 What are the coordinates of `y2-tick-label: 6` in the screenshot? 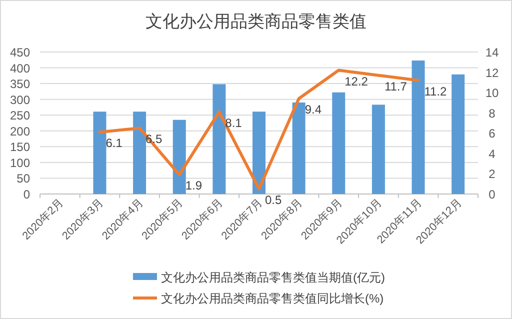 It's located at (492, 133).